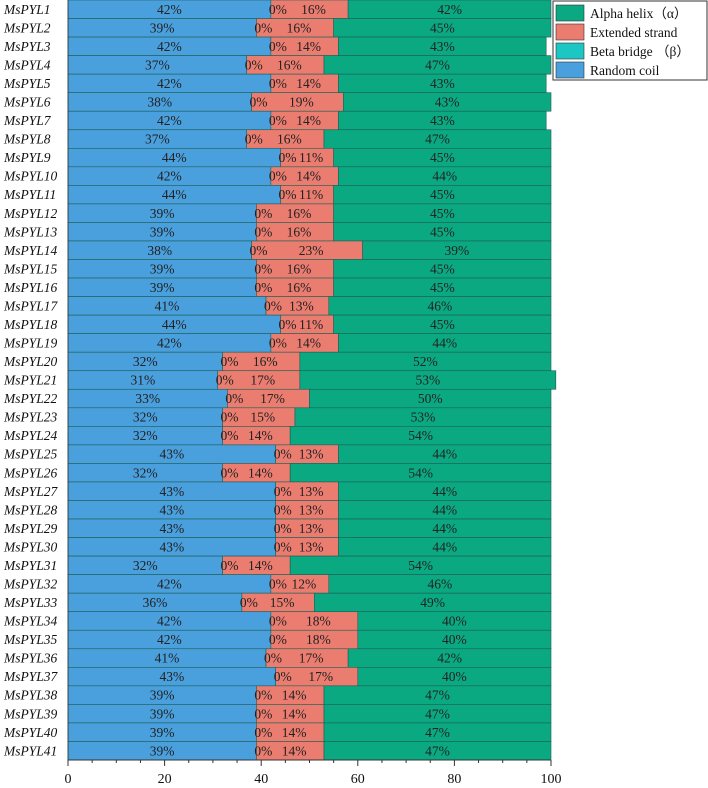 This screenshot has width=708, height=788. Describe the element at coordinates (27, 64) in the screenshot. I see `category-label: MsPYL4` at that location.